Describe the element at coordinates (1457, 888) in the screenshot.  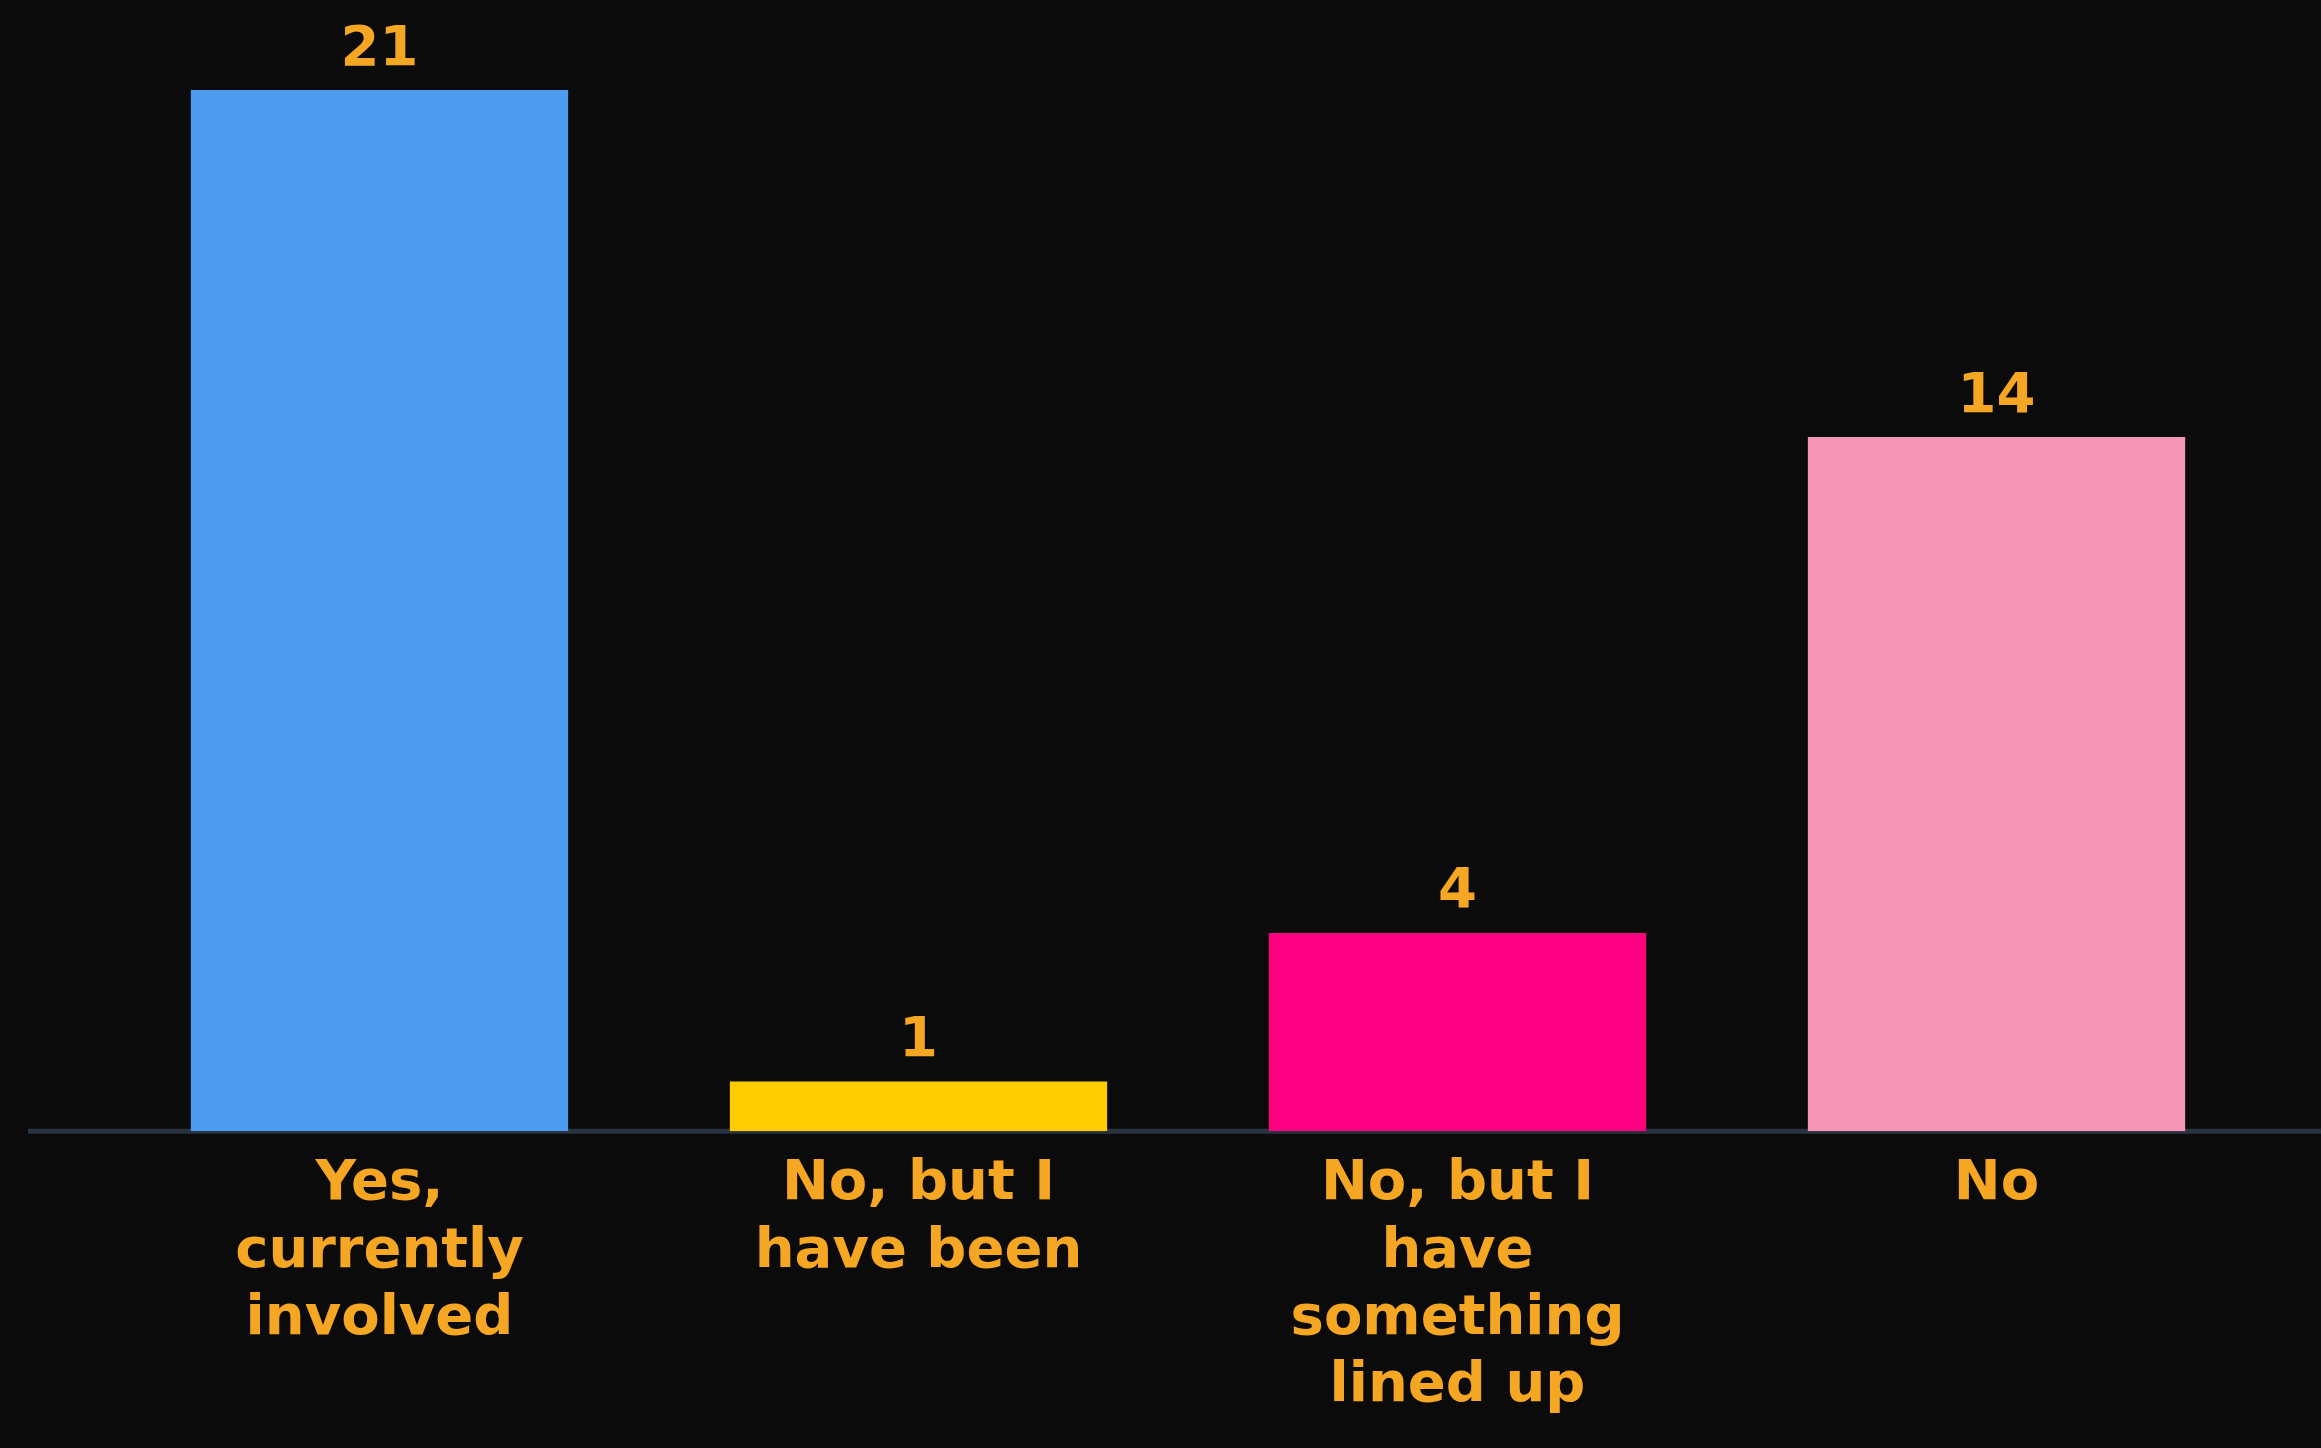
I see `data-label: 4` at that location.